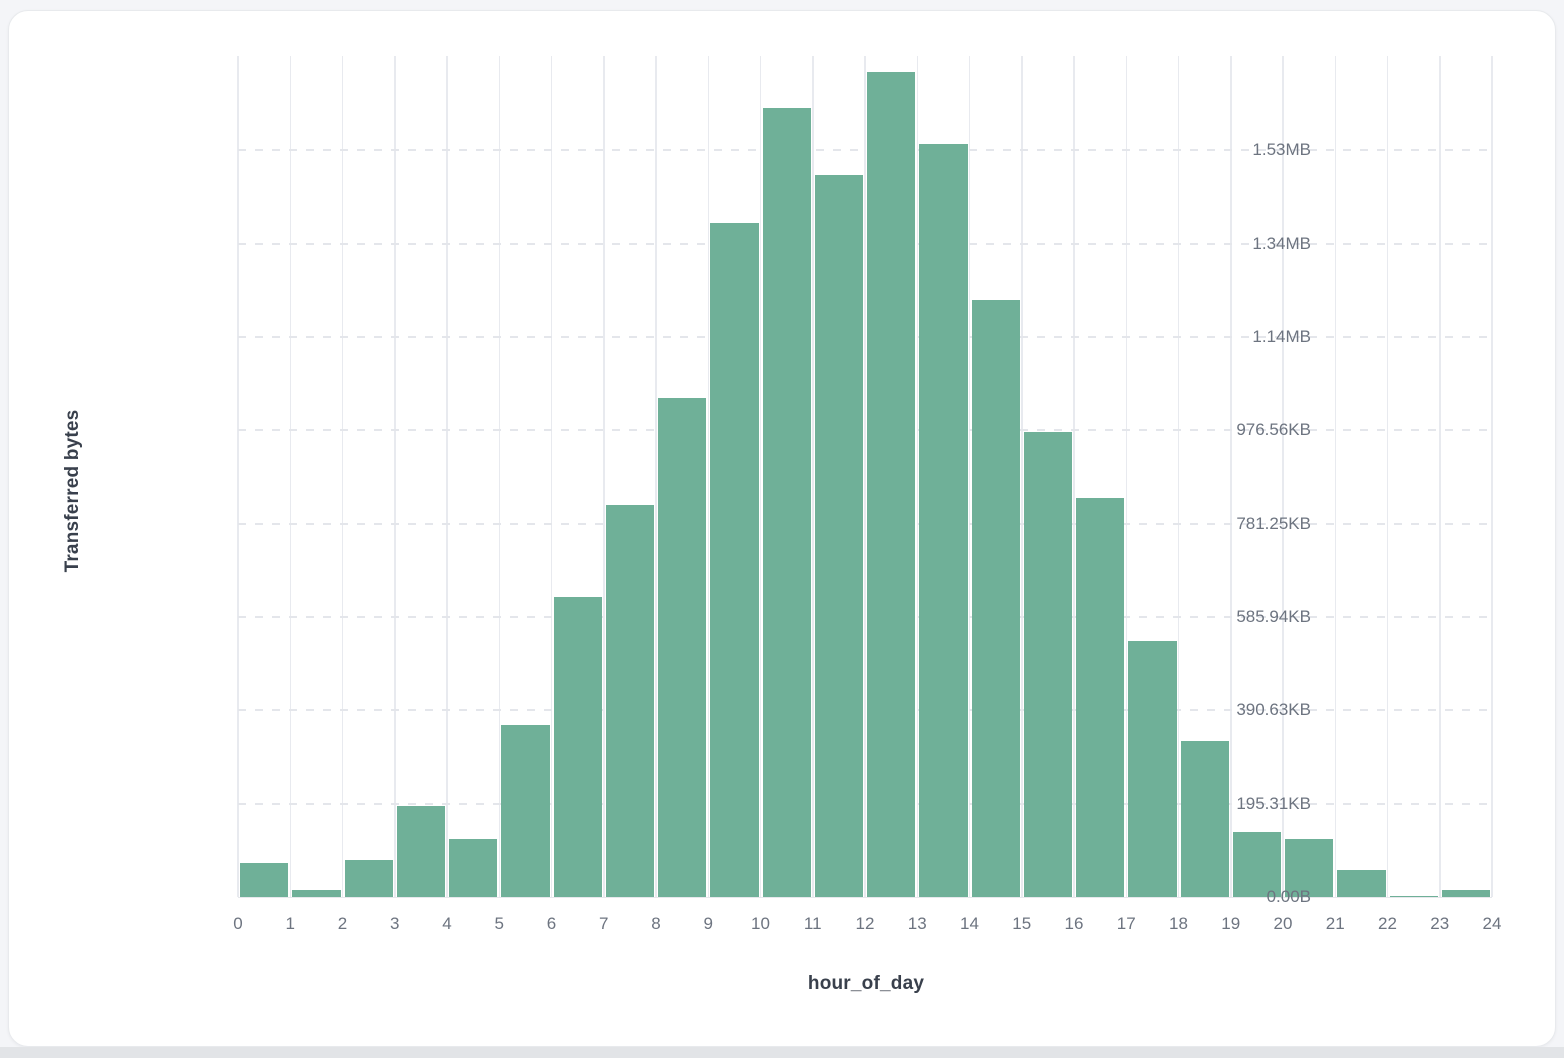 The height and width of the screenshot is (1058, 1564). I want to click on x-tick-label: 8, so click(656, 923).